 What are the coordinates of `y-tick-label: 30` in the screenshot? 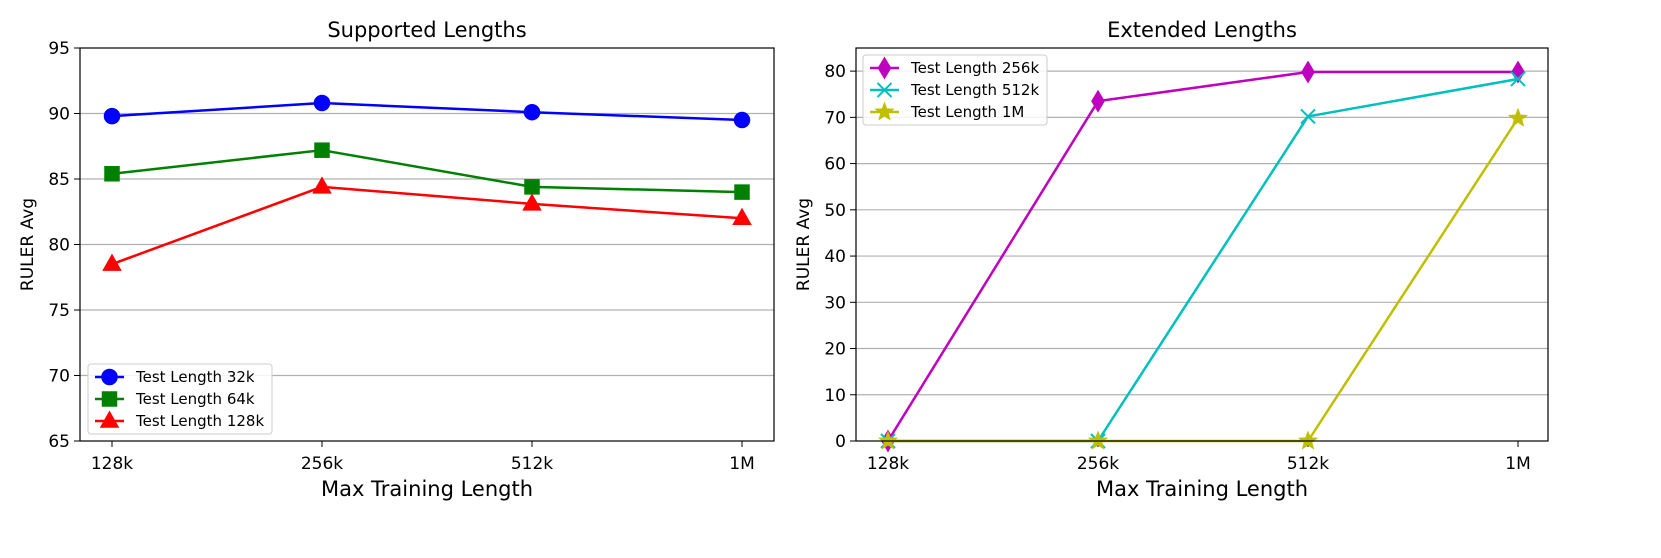 It's located at (835, 303).